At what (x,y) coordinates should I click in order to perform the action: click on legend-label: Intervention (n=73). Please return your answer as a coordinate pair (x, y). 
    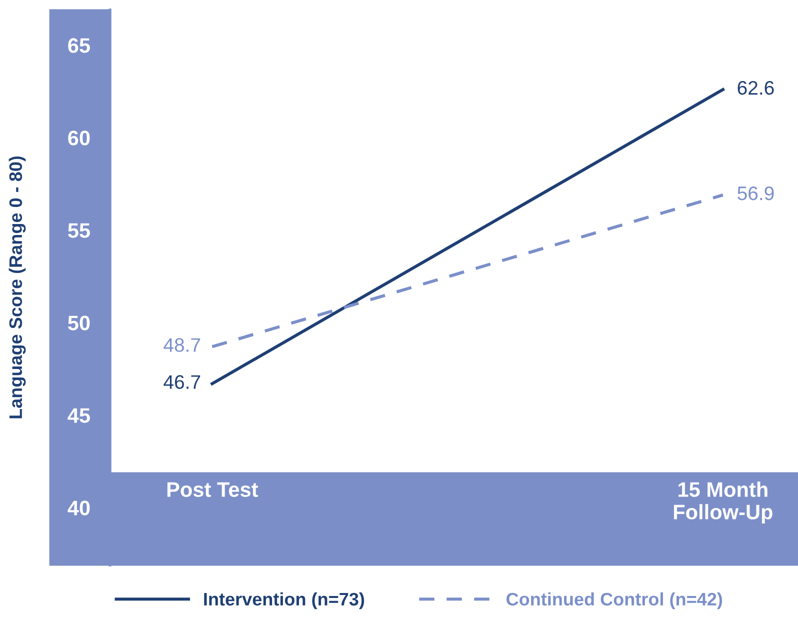
    Looking at the image, I should click on (284, 601).